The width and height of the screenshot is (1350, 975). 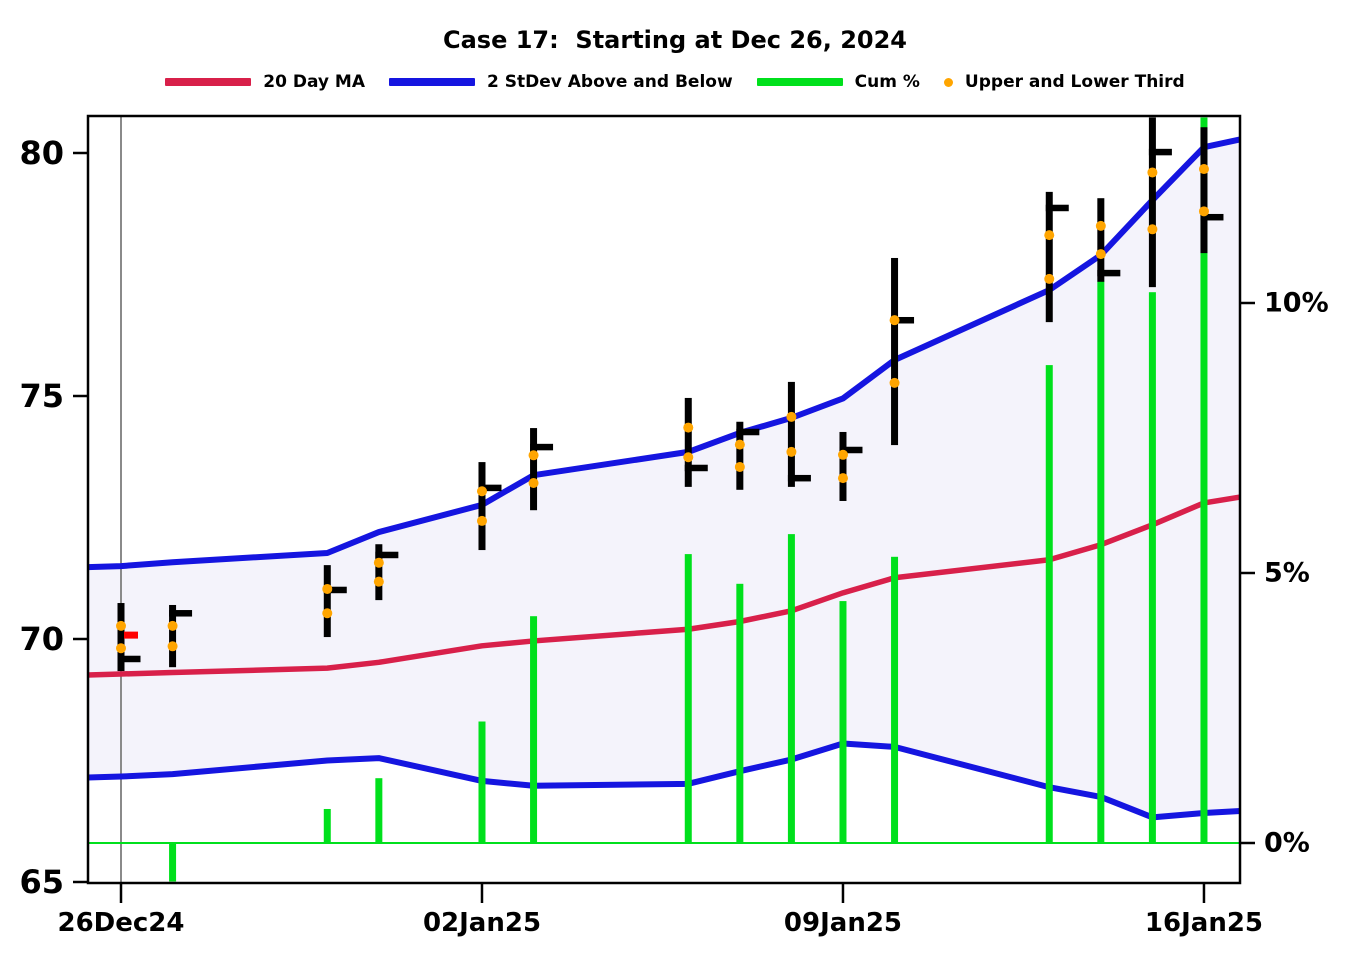 What do you see at coordinates (887, 82) in the screenshot?
I see `legend-label: Cum %` at bounding box center [887, 82].